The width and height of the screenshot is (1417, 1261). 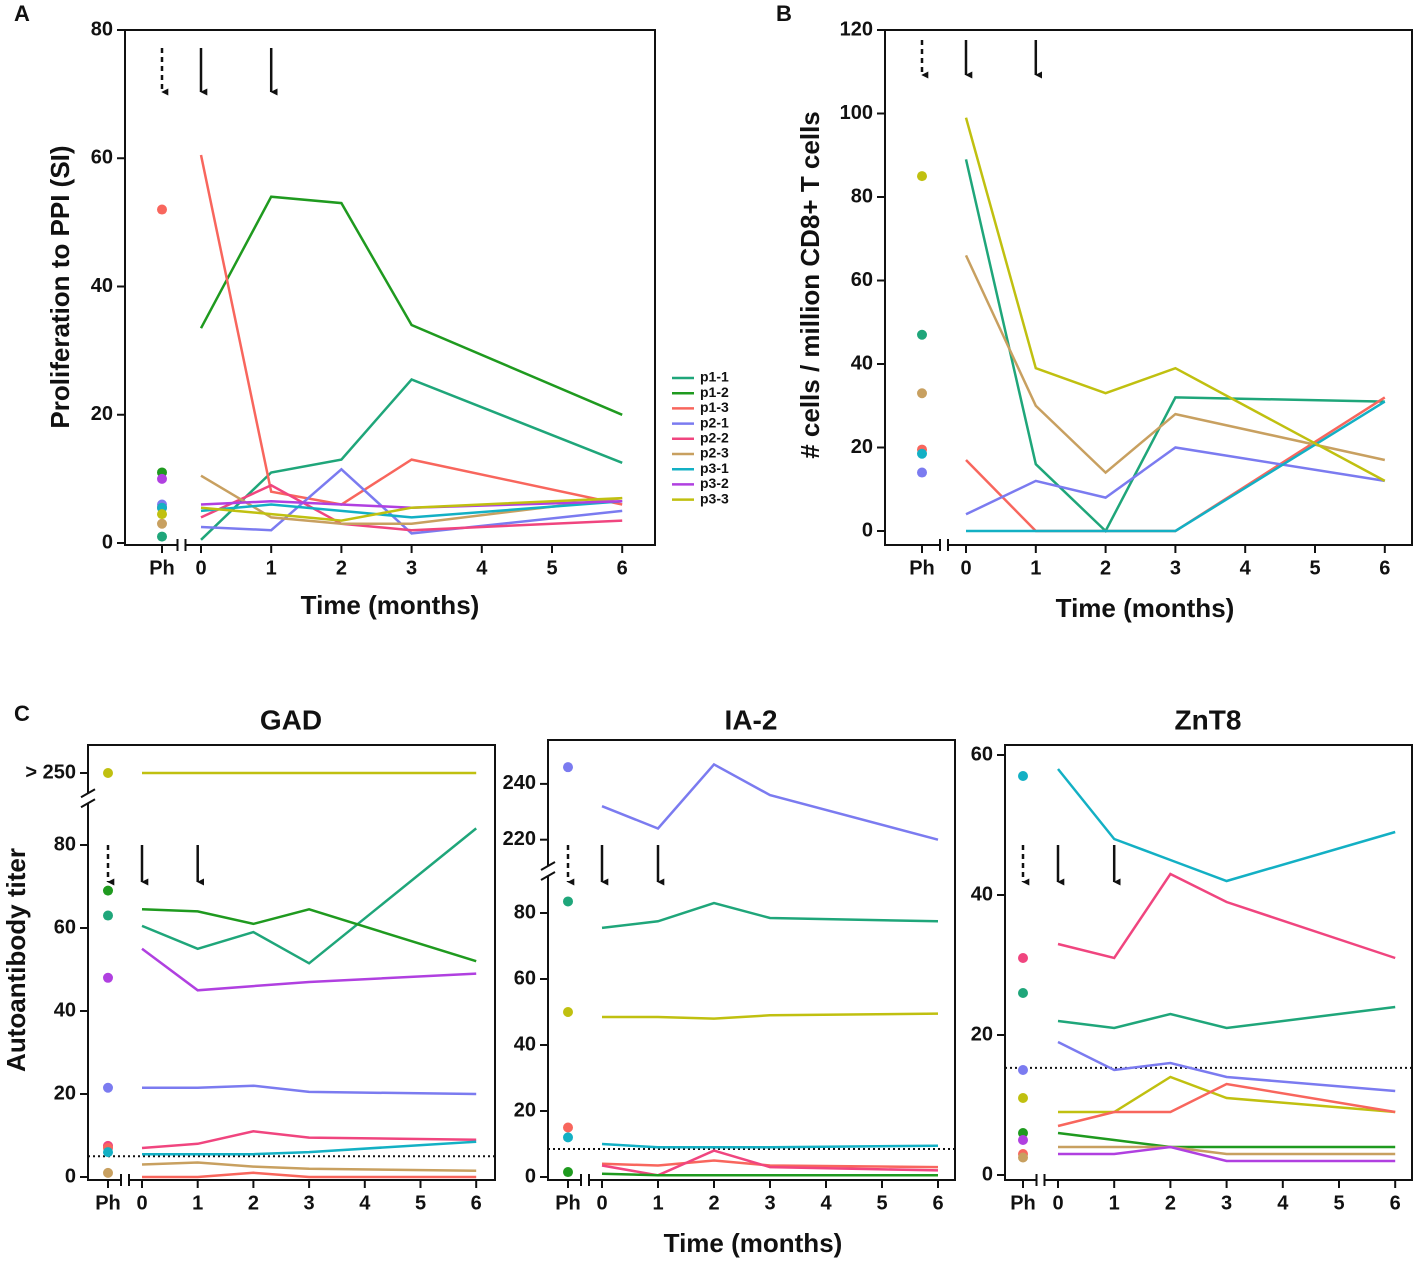 I want to click on legend-label: p1-2, so click(x=714, y=392).